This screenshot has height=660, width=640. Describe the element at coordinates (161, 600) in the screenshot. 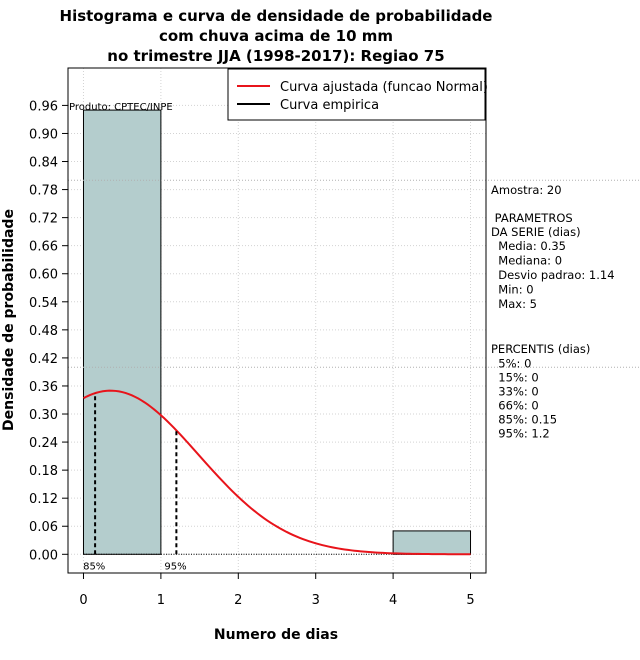

I see `x-tick-label-1: 1` at that location.